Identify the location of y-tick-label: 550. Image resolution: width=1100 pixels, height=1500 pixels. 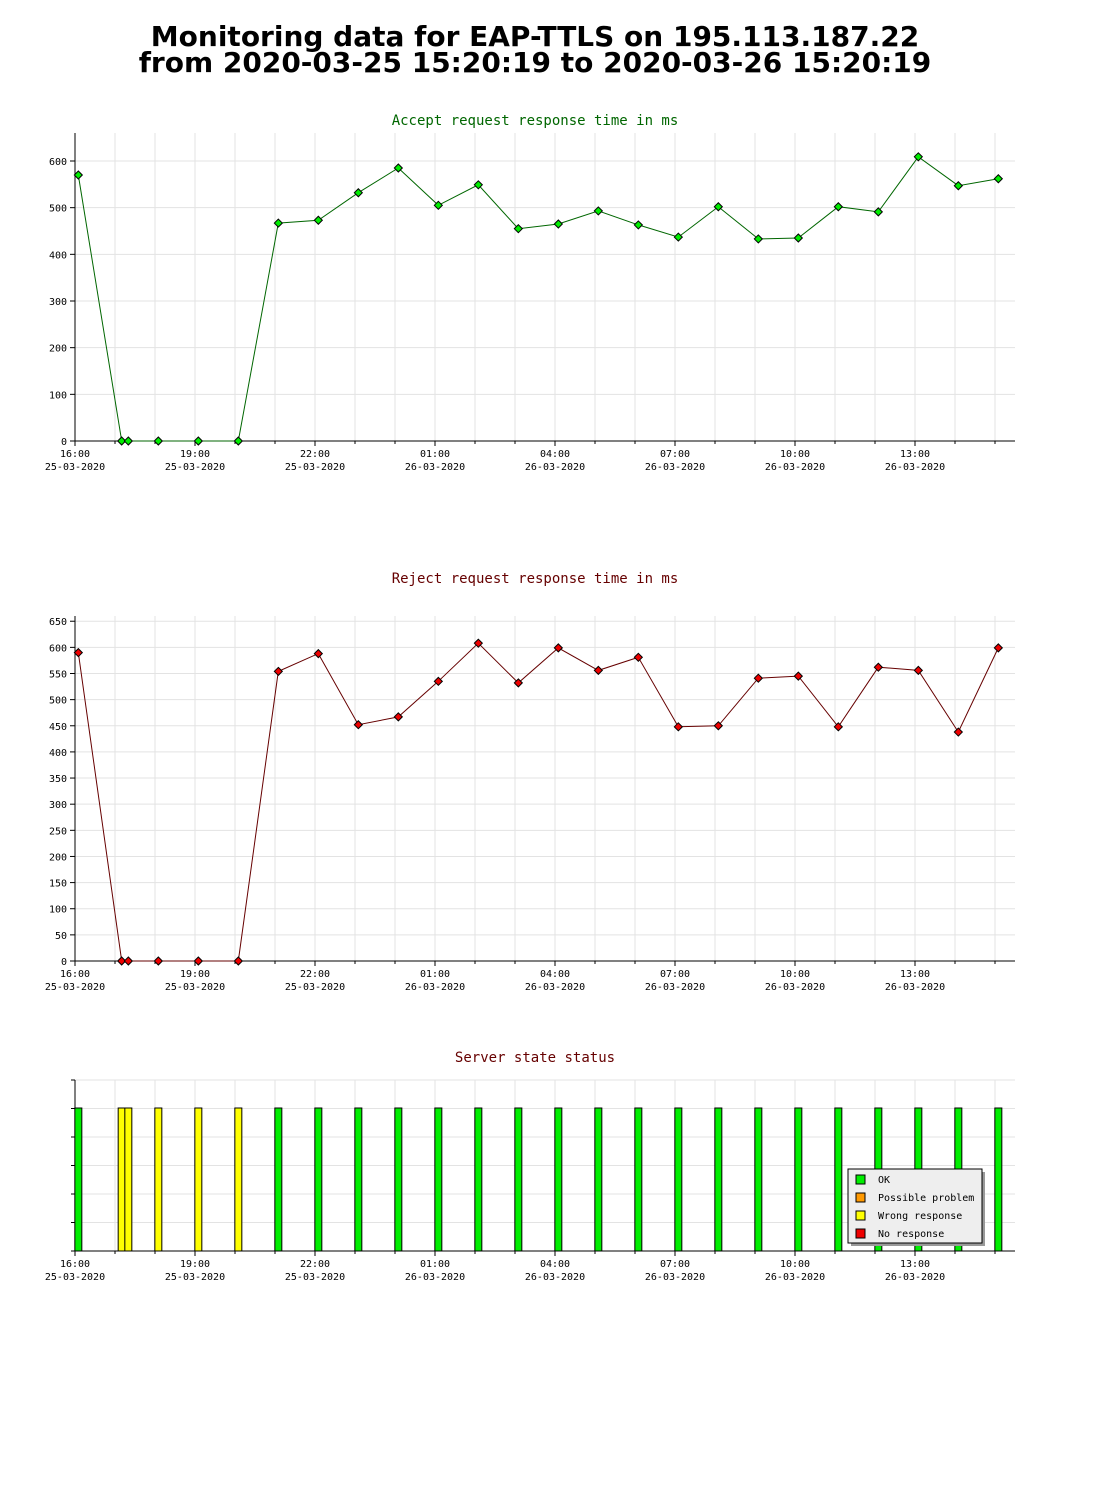
(58, 675).